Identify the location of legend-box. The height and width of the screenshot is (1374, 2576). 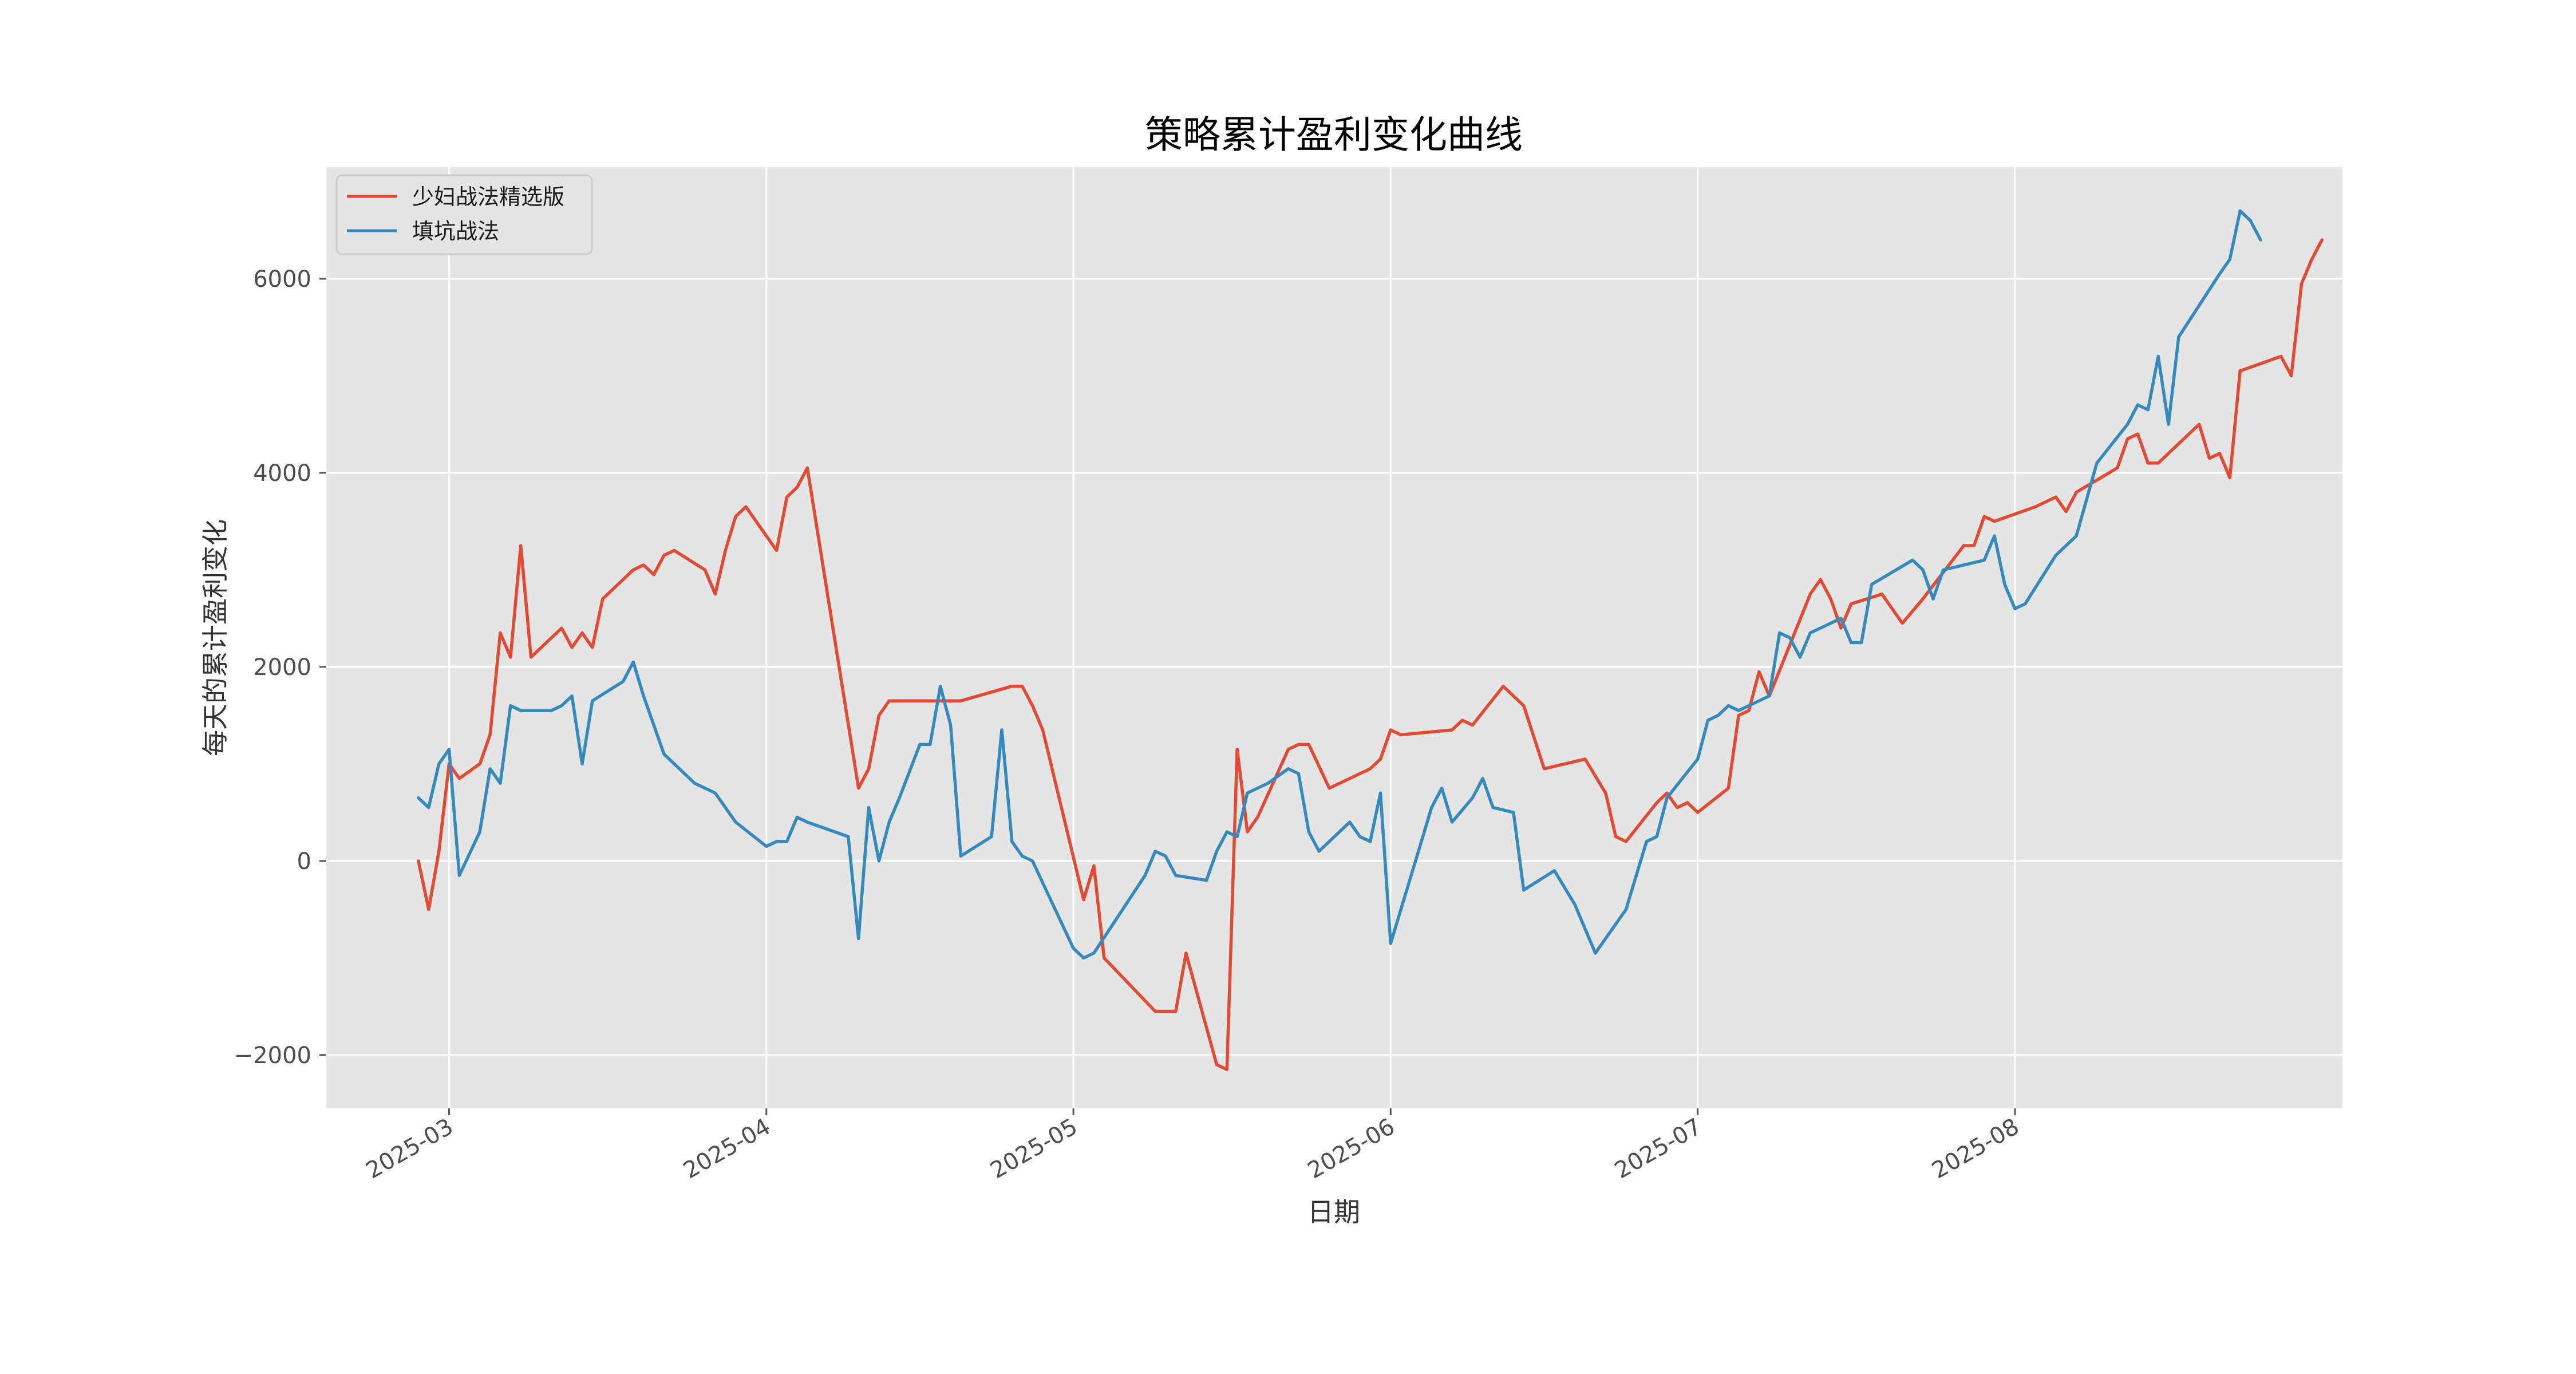
(464, 214).